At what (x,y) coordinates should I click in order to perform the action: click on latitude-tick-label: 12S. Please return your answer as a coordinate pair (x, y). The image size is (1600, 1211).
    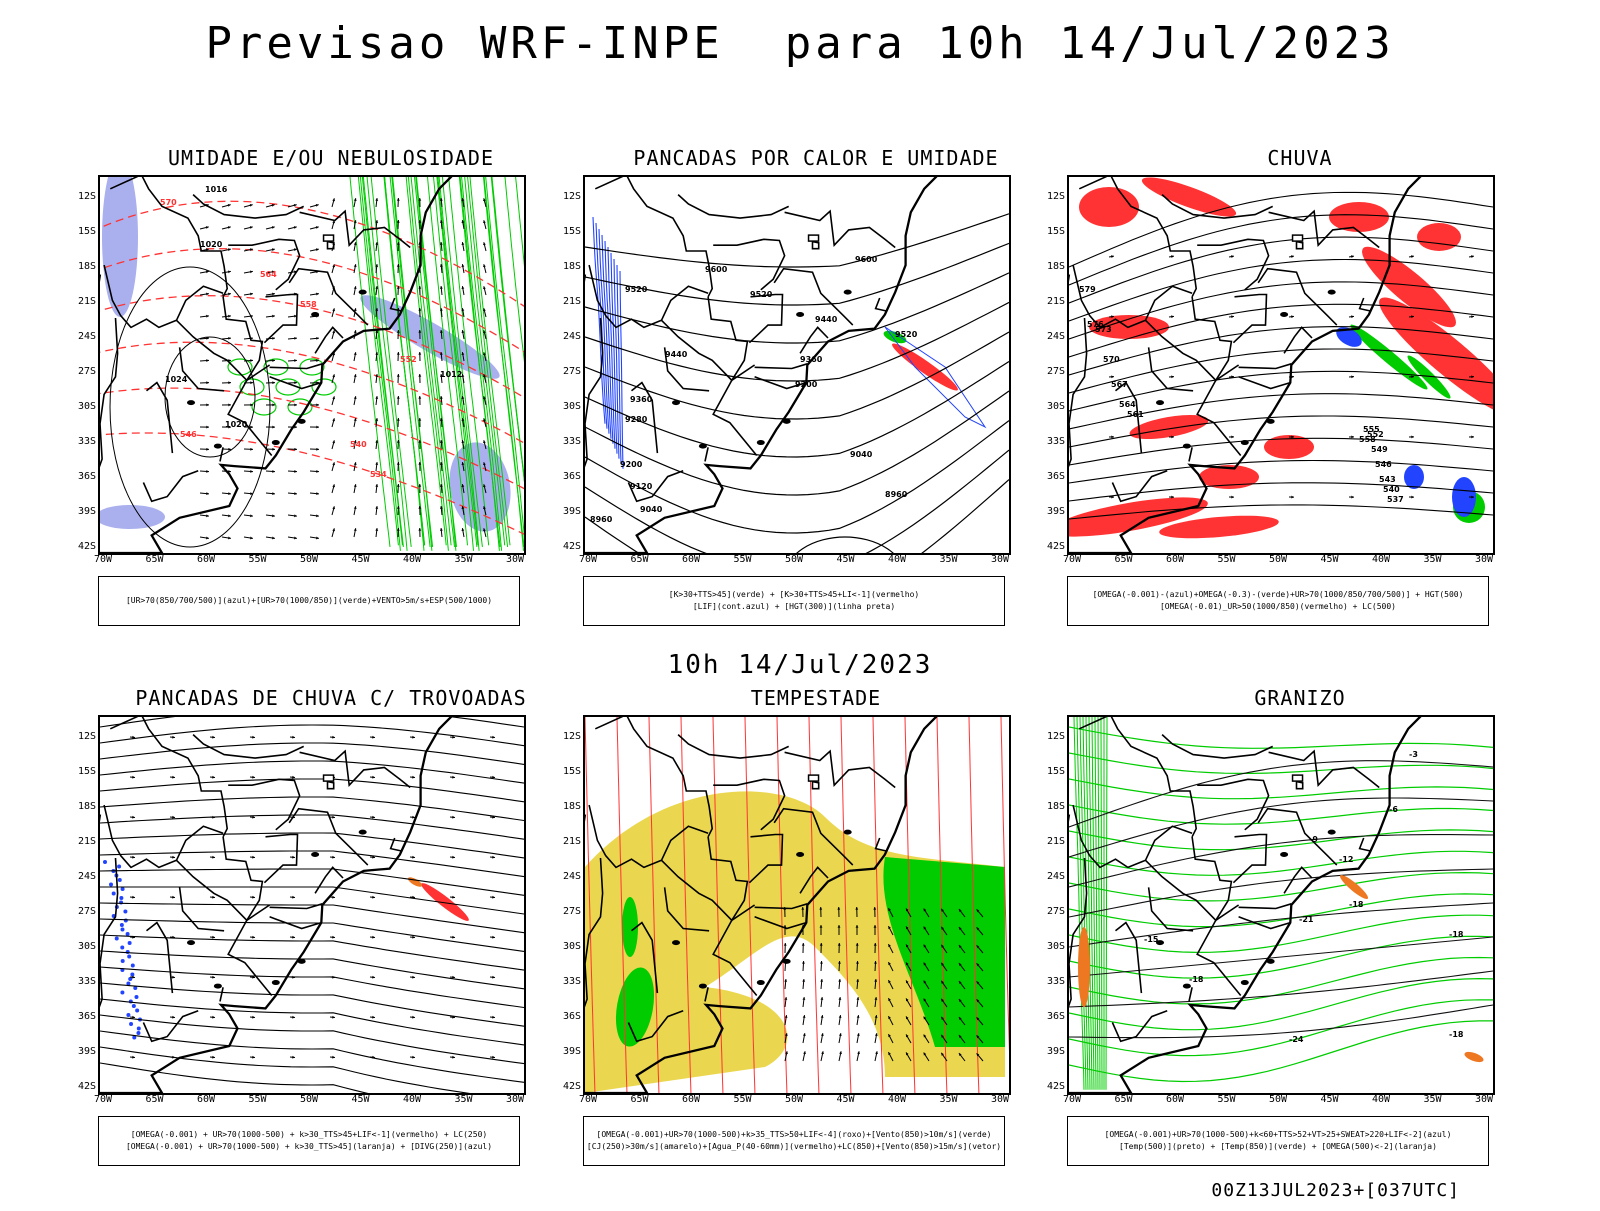
    Looking at the image, I should click on (1049, 736).